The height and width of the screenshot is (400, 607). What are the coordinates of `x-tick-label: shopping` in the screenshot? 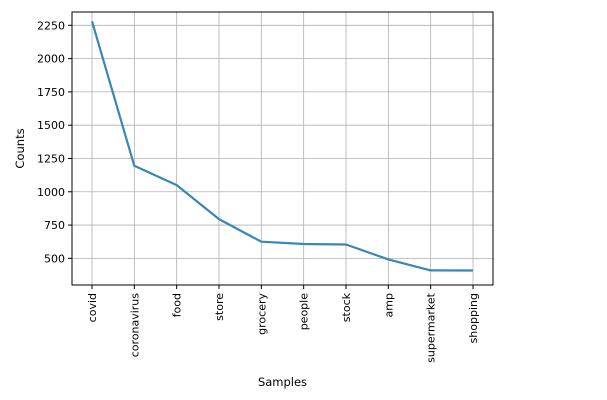 It's located at (473, 318).